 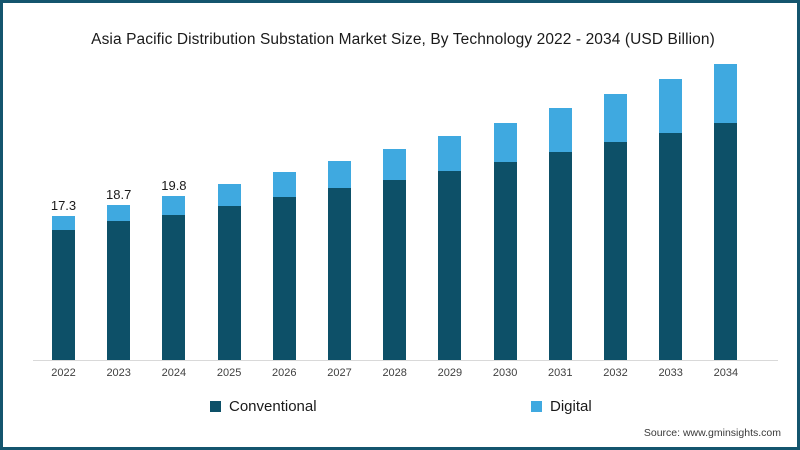 I want to click on legend-swatch-icon-conventional, so click(x=215, y=406).